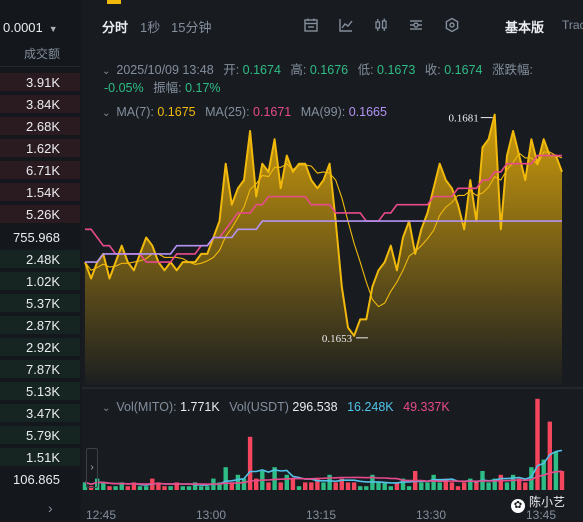 The image size is (583, 522). What do you see at coordinates (43, 126) in the screenshot?
I see `ask-volume: 2.68K` at bounding box center [43, 126].